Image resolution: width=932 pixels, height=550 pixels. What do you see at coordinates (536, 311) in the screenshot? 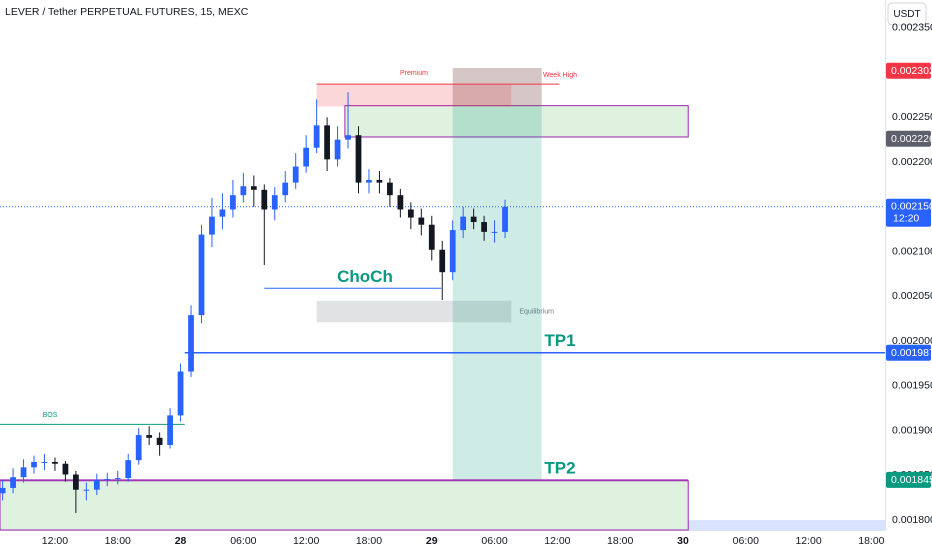
I see `zone-label: Equilibrium` at bounding box center [536, 311].